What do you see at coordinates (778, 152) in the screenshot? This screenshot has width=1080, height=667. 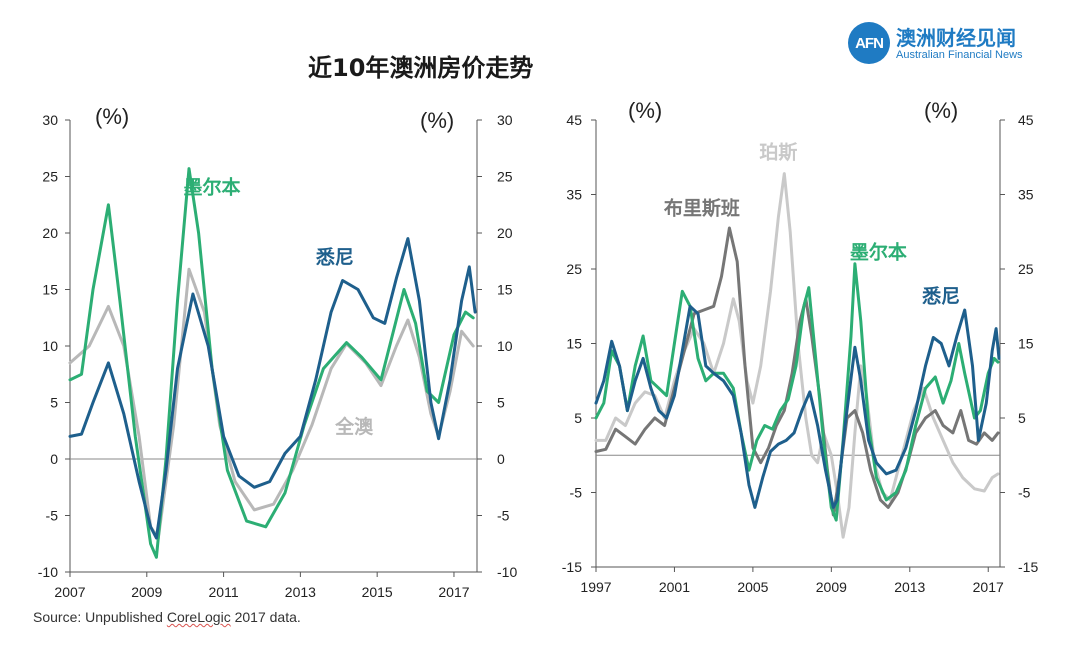 I see `series-label-perth: 珀斯` at bounding box center [778, 152].